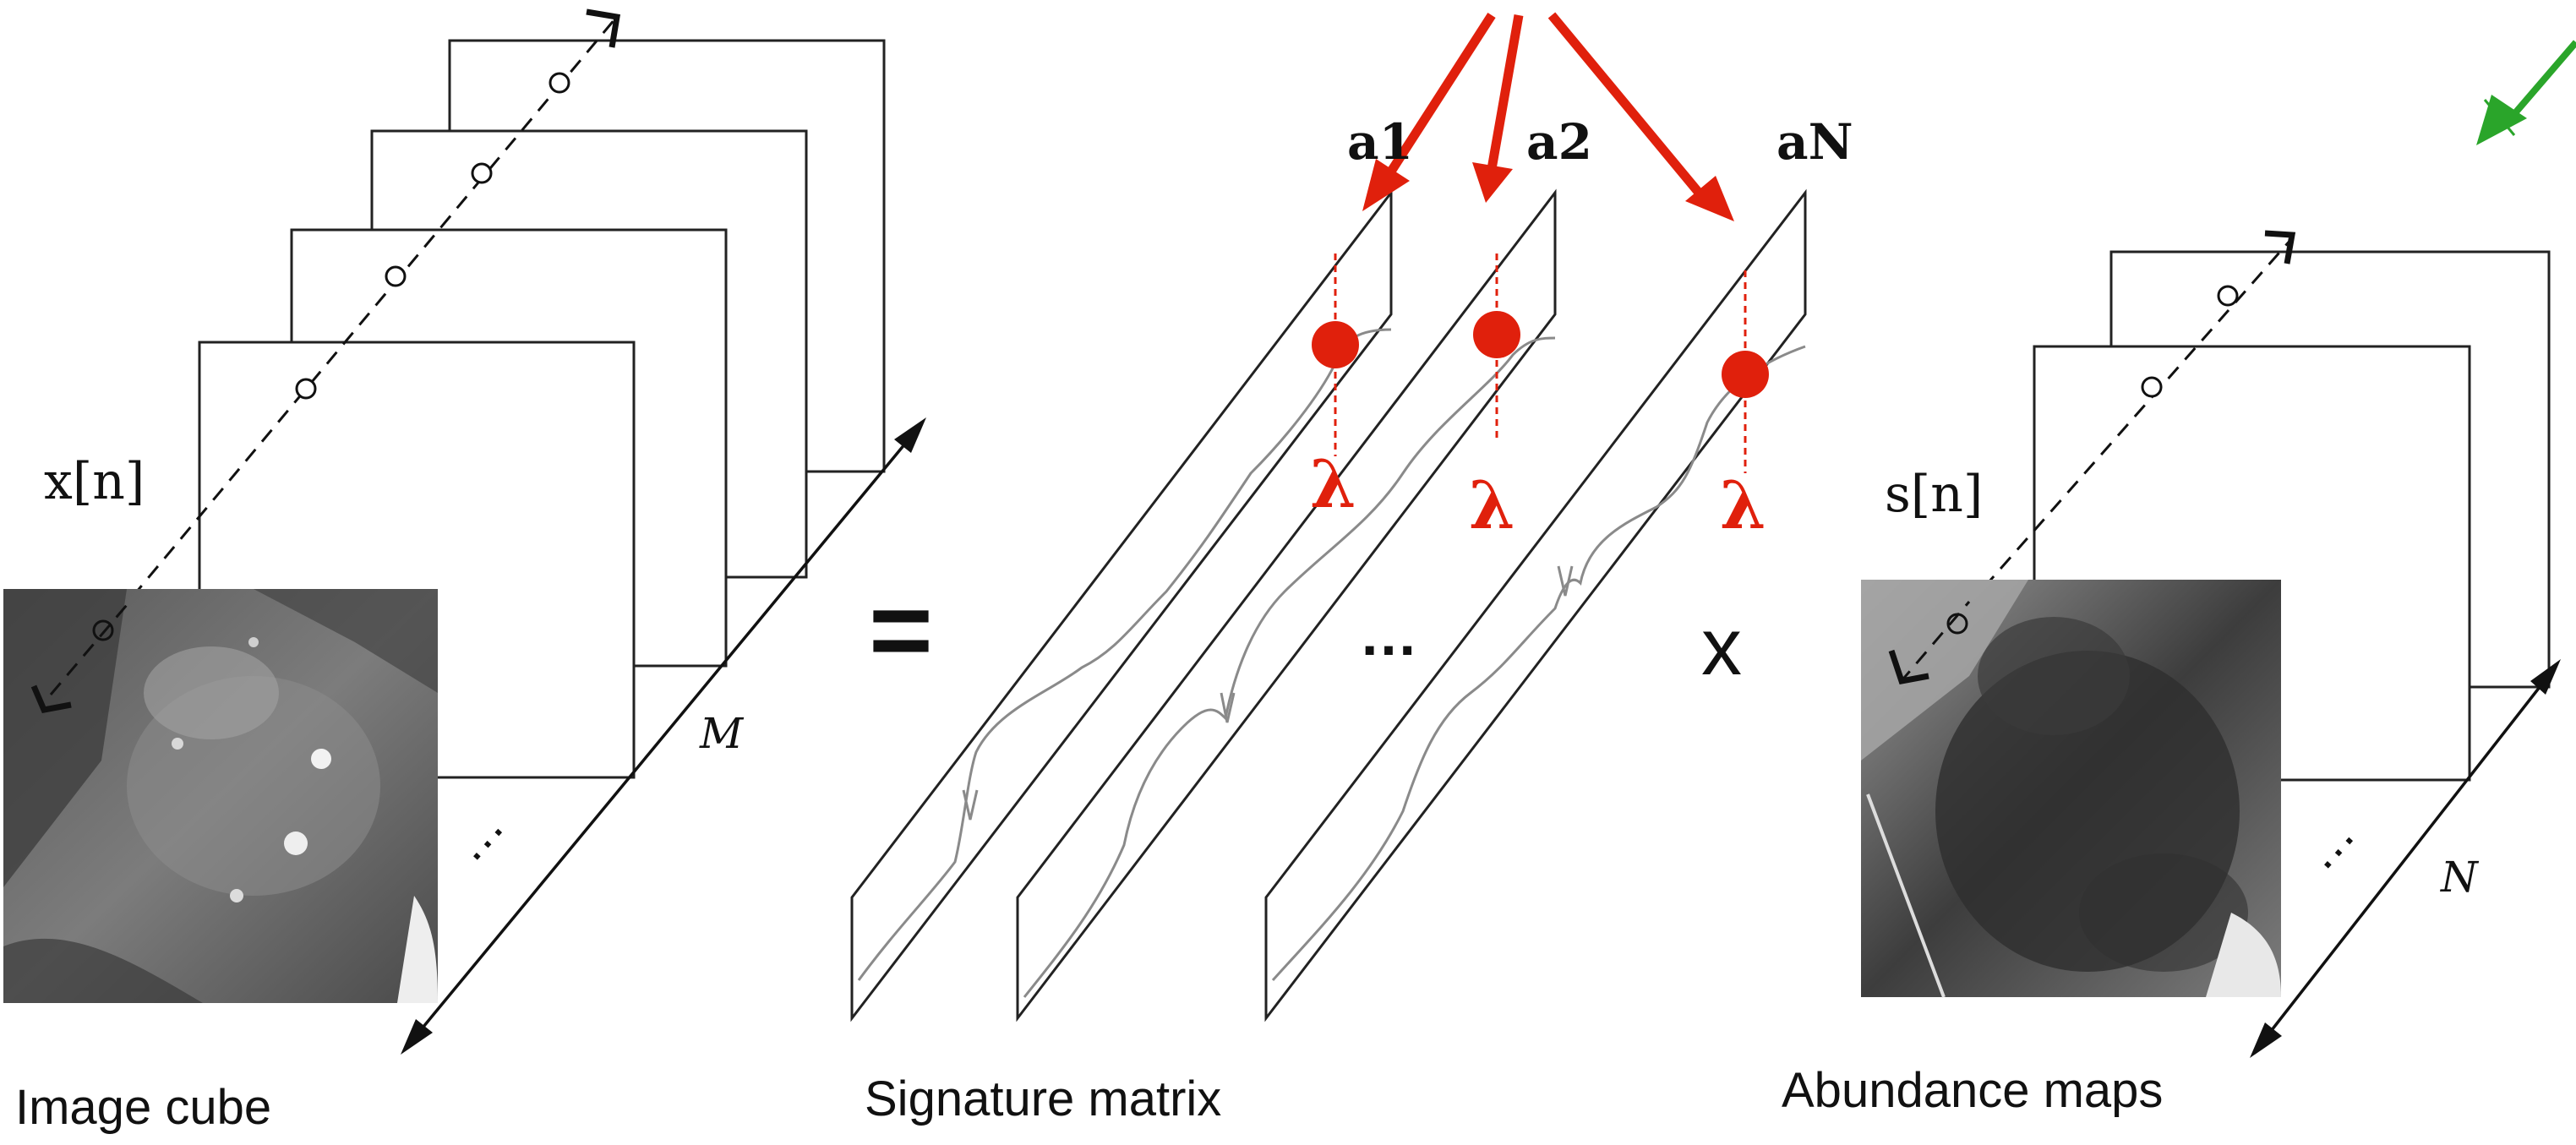 This screenshot has height=1145, width=2576. Describe the element at coordinates (663, 736) in the screenshot. I see `cube-spectral-axis` at that location.